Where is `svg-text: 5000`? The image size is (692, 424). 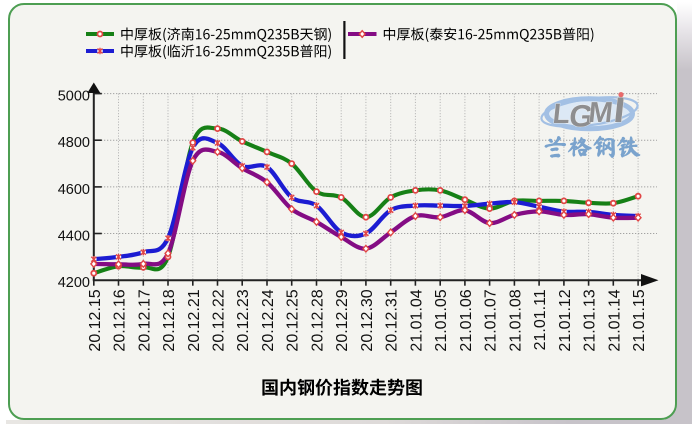
svg-text: 5000 is located at coordinates (74, 97).